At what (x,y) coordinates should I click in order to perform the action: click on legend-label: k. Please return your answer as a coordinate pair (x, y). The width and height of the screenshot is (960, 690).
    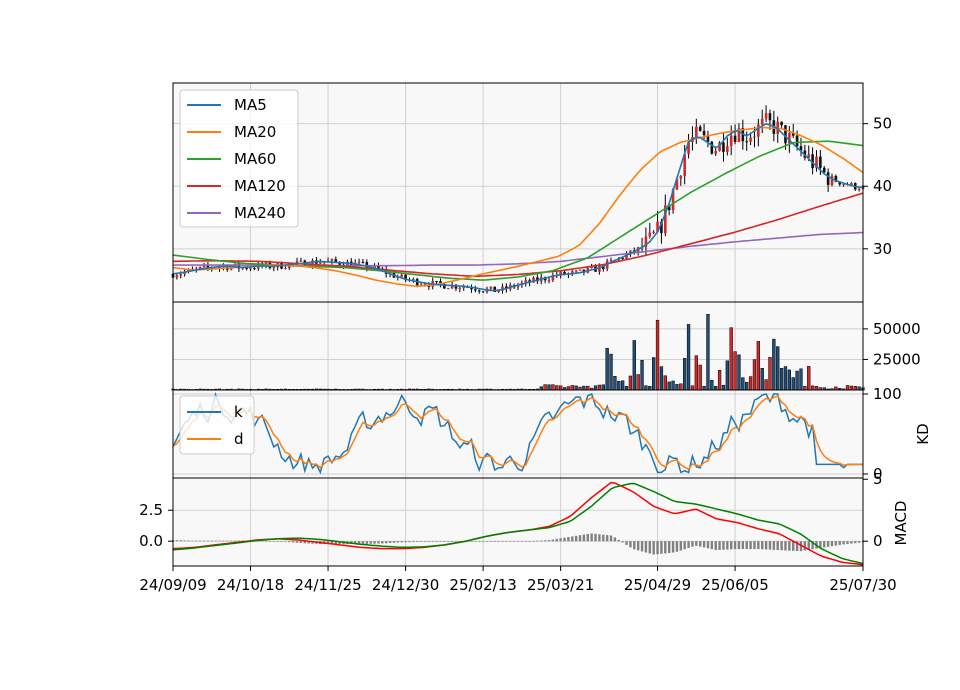
    Looking at the image, I should click on (238, 412).